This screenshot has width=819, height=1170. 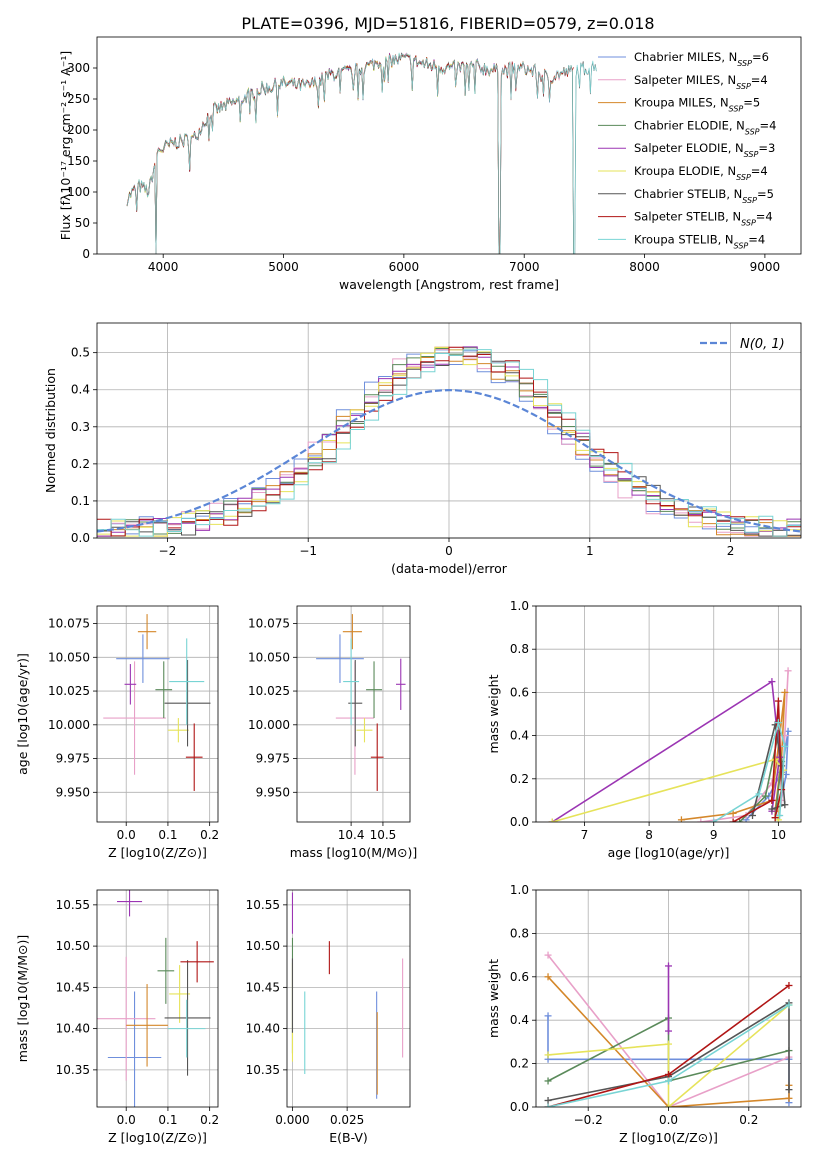 What do you see at coordinates (714, 835) in the screenshot?
I see `x-tick-label: 9` at bounding box center [714, 835].